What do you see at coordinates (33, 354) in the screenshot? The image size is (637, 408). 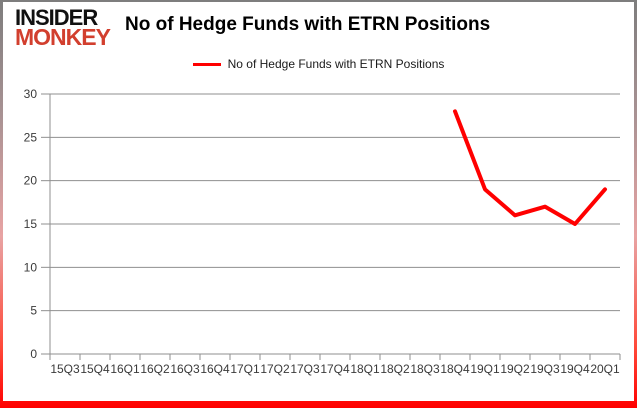 I see `y-axis-label: 0` at bounding box center [33, 354].